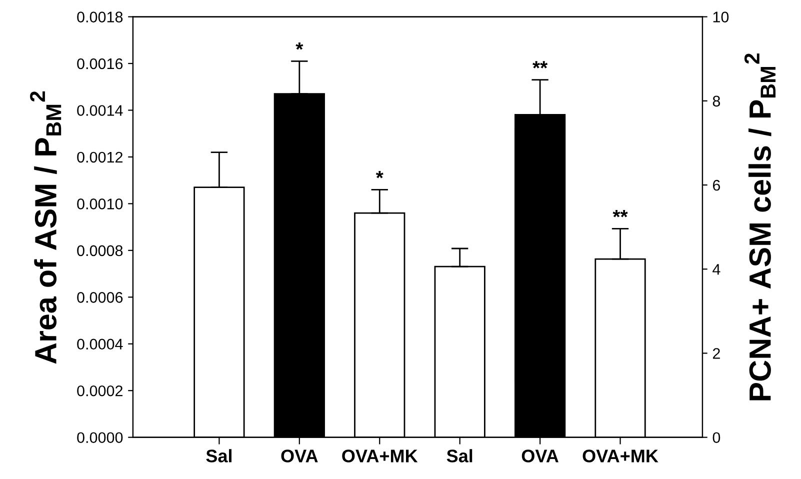 Image resolution: width=801 pixels, height=479 pixels. I want to click on y2-tick-label: 0, so click(716, 438).